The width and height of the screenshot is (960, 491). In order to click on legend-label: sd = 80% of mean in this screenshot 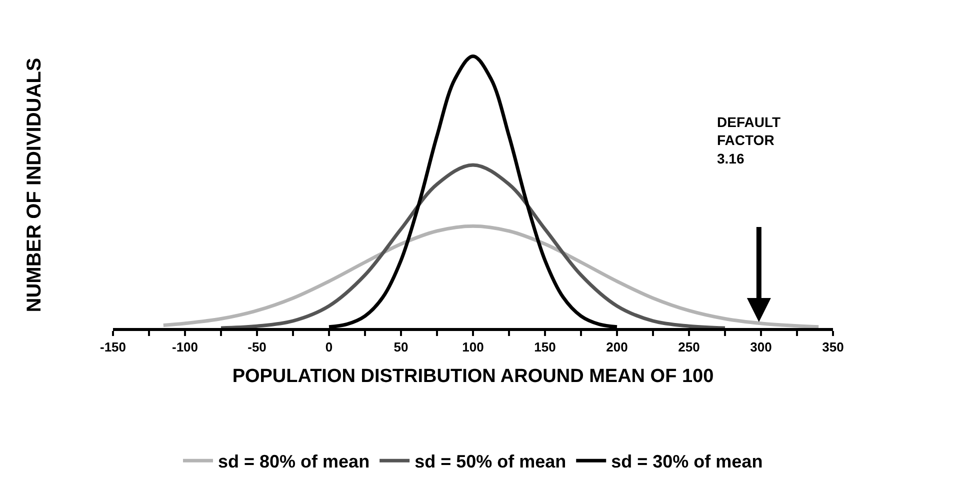, I will do `click(294, 462)`.